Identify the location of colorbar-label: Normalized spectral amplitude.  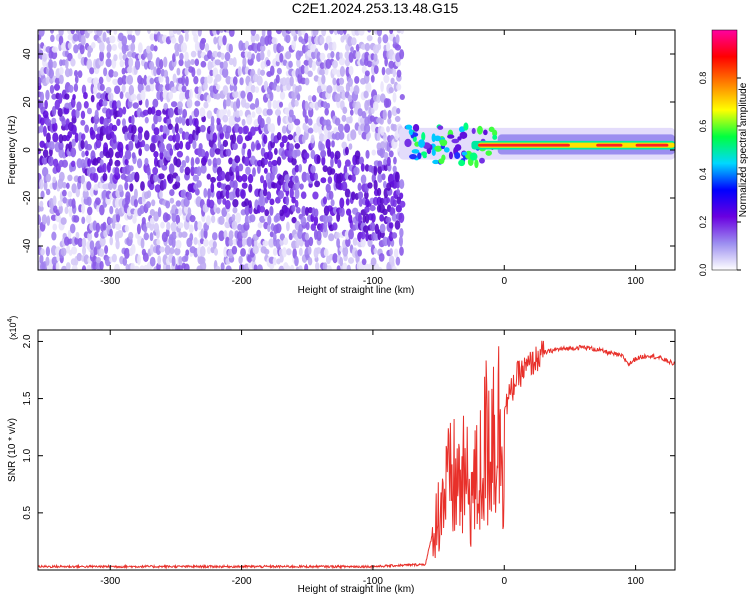
(743, 149).